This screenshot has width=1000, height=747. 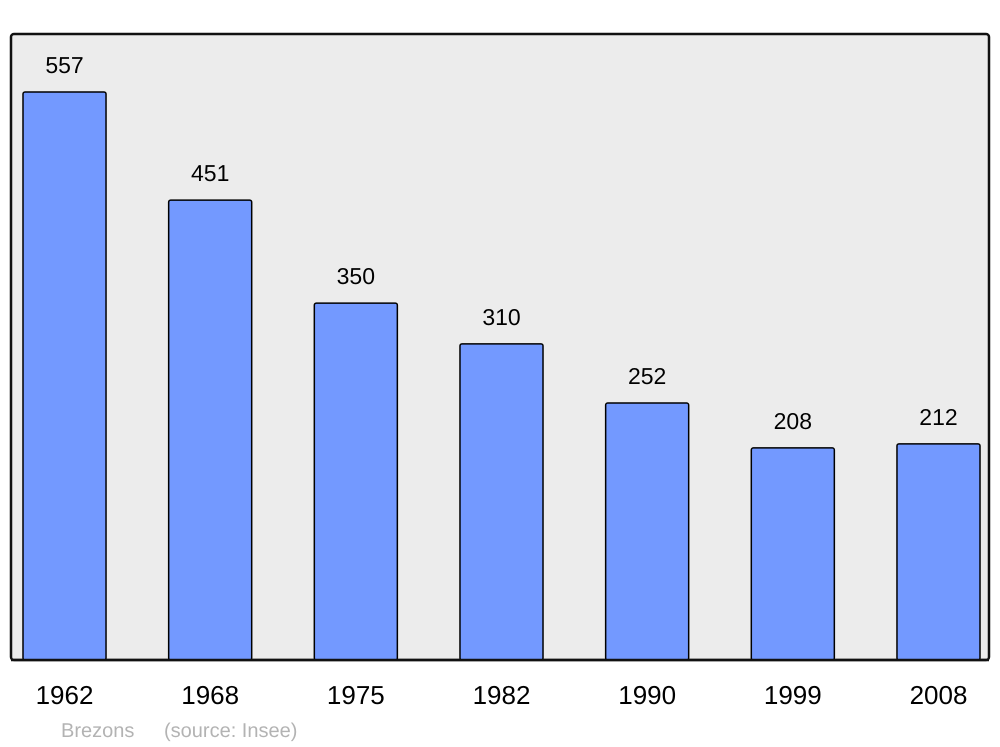 What do you see at coordinates (355, 695) in the screenshot?
I see `x-tick-label: 1975` at bounding box center [355, 695].